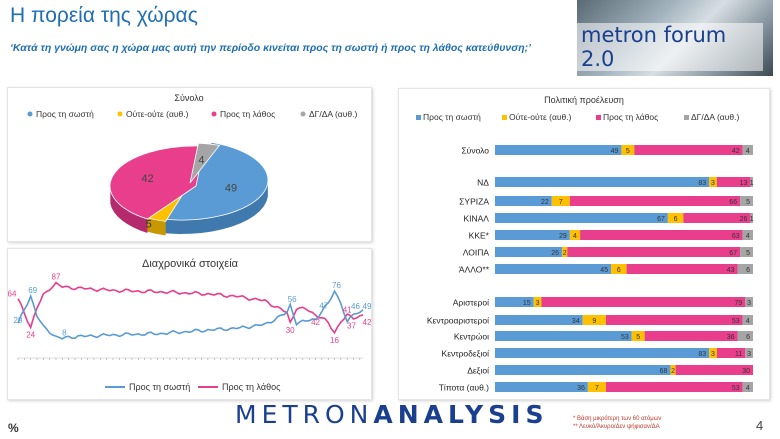  What do you see at coordinates (452, 117) in the screenshot?
I see `bar-legend-label-0: Προς τη σωστή` at bounding box center [452, 117].